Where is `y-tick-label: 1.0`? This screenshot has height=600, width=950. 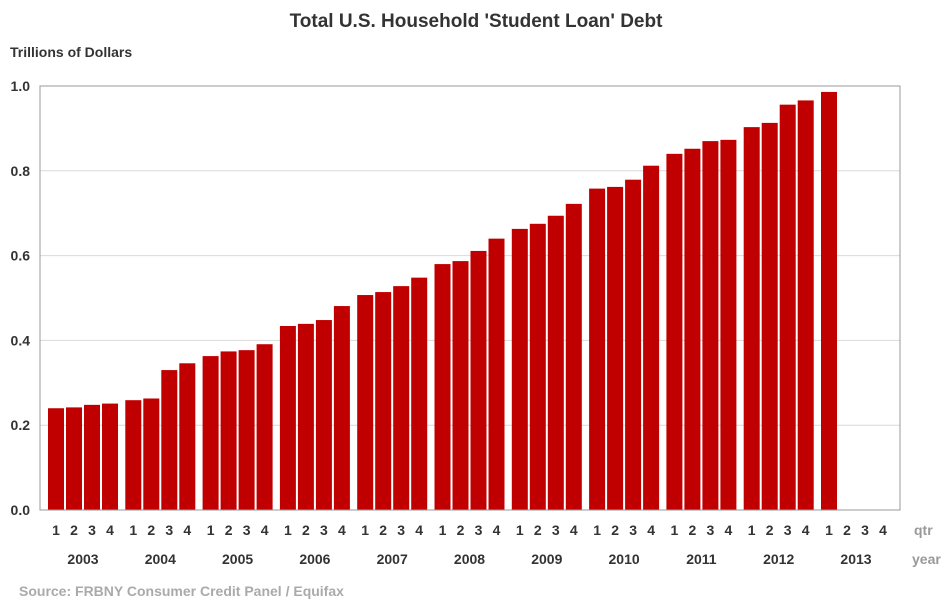 y-tick-label: 1.0 is located at coordinates (21, 86).